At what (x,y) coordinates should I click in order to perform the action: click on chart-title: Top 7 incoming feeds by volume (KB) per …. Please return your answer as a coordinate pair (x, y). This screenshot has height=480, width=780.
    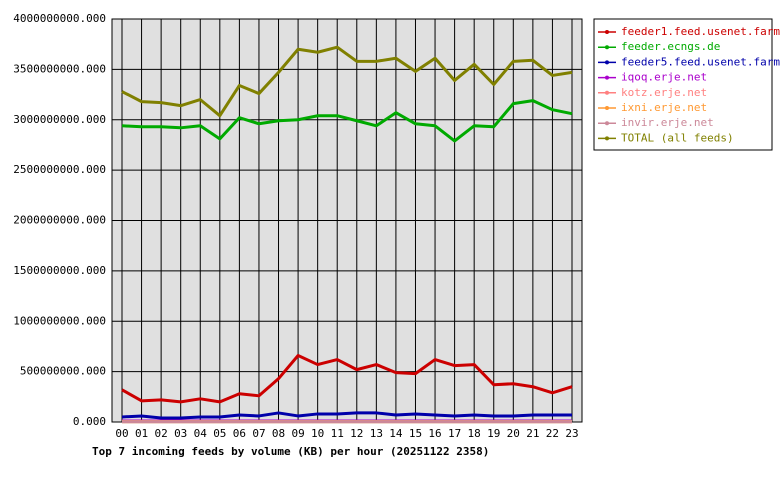
    Looking at the image, I should click on (290, 451).